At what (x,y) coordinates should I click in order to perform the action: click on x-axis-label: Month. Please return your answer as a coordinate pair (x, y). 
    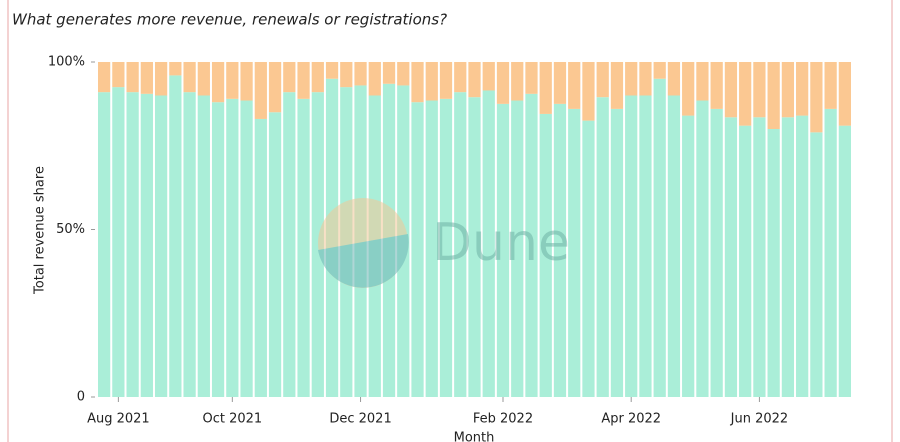
    Looking at the image, I should click on (474, 436).